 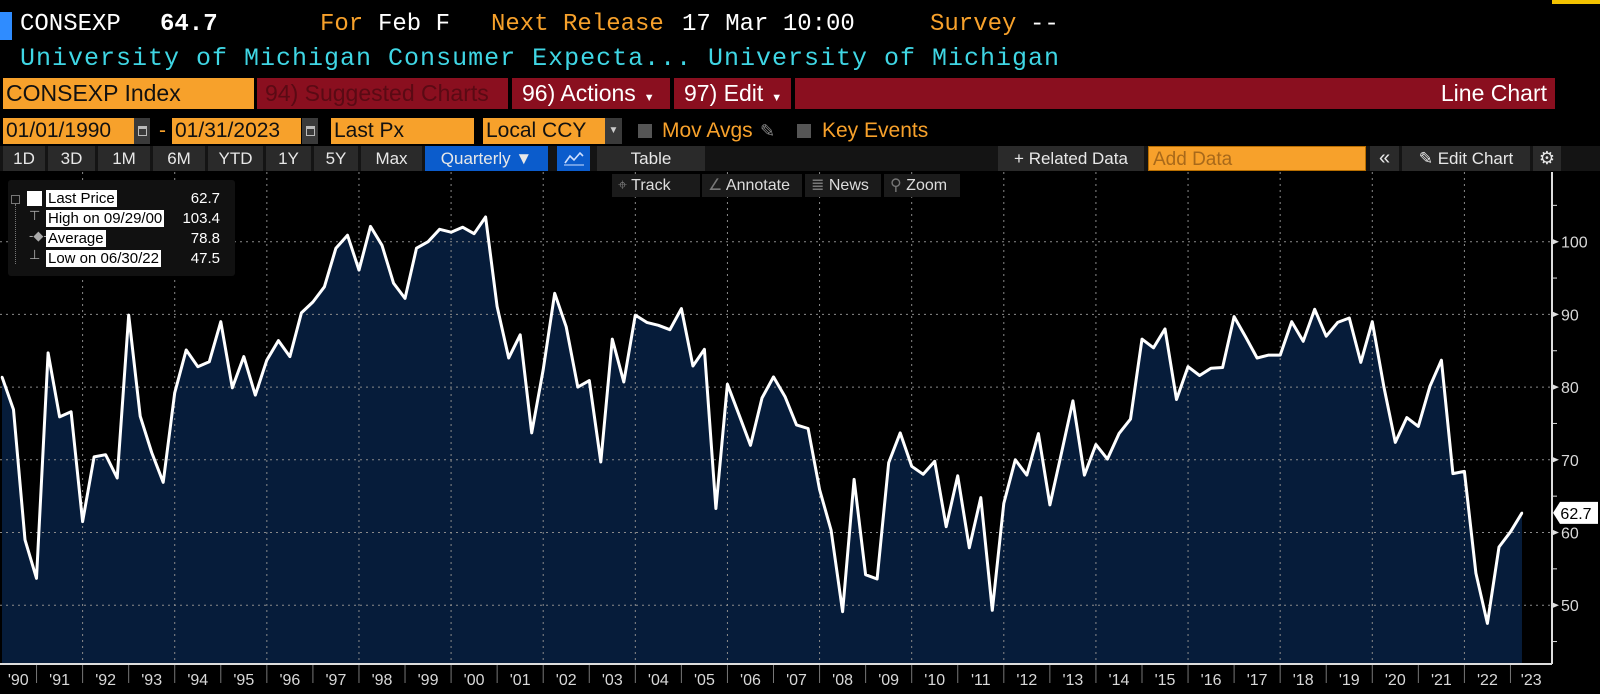 What do you see at coordinates (128, 93) in the screenshot?
I see `security-input: CONSEXP Index` at bounding box center [128, 93].